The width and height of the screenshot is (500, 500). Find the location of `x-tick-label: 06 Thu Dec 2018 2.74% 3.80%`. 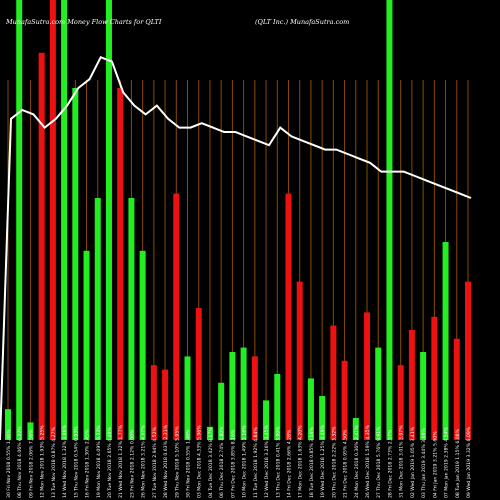

x-tick-label: 06 Thu Dec 2018 2.74% 3.80% is located at coordinates (222, 462).